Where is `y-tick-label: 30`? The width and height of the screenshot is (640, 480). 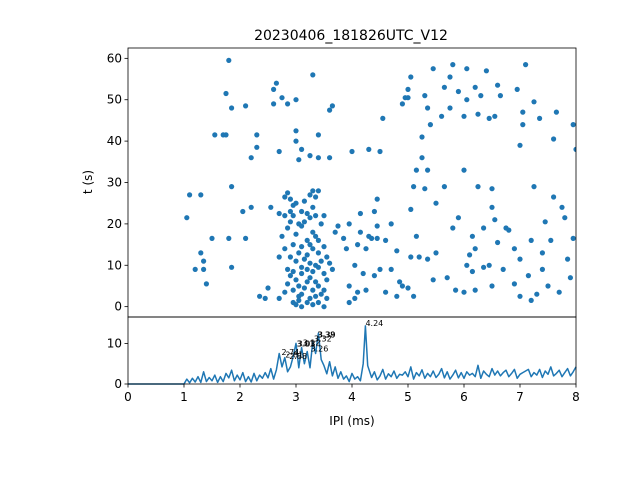
y-tick-label: 30 is located at coordinates (114, 183).